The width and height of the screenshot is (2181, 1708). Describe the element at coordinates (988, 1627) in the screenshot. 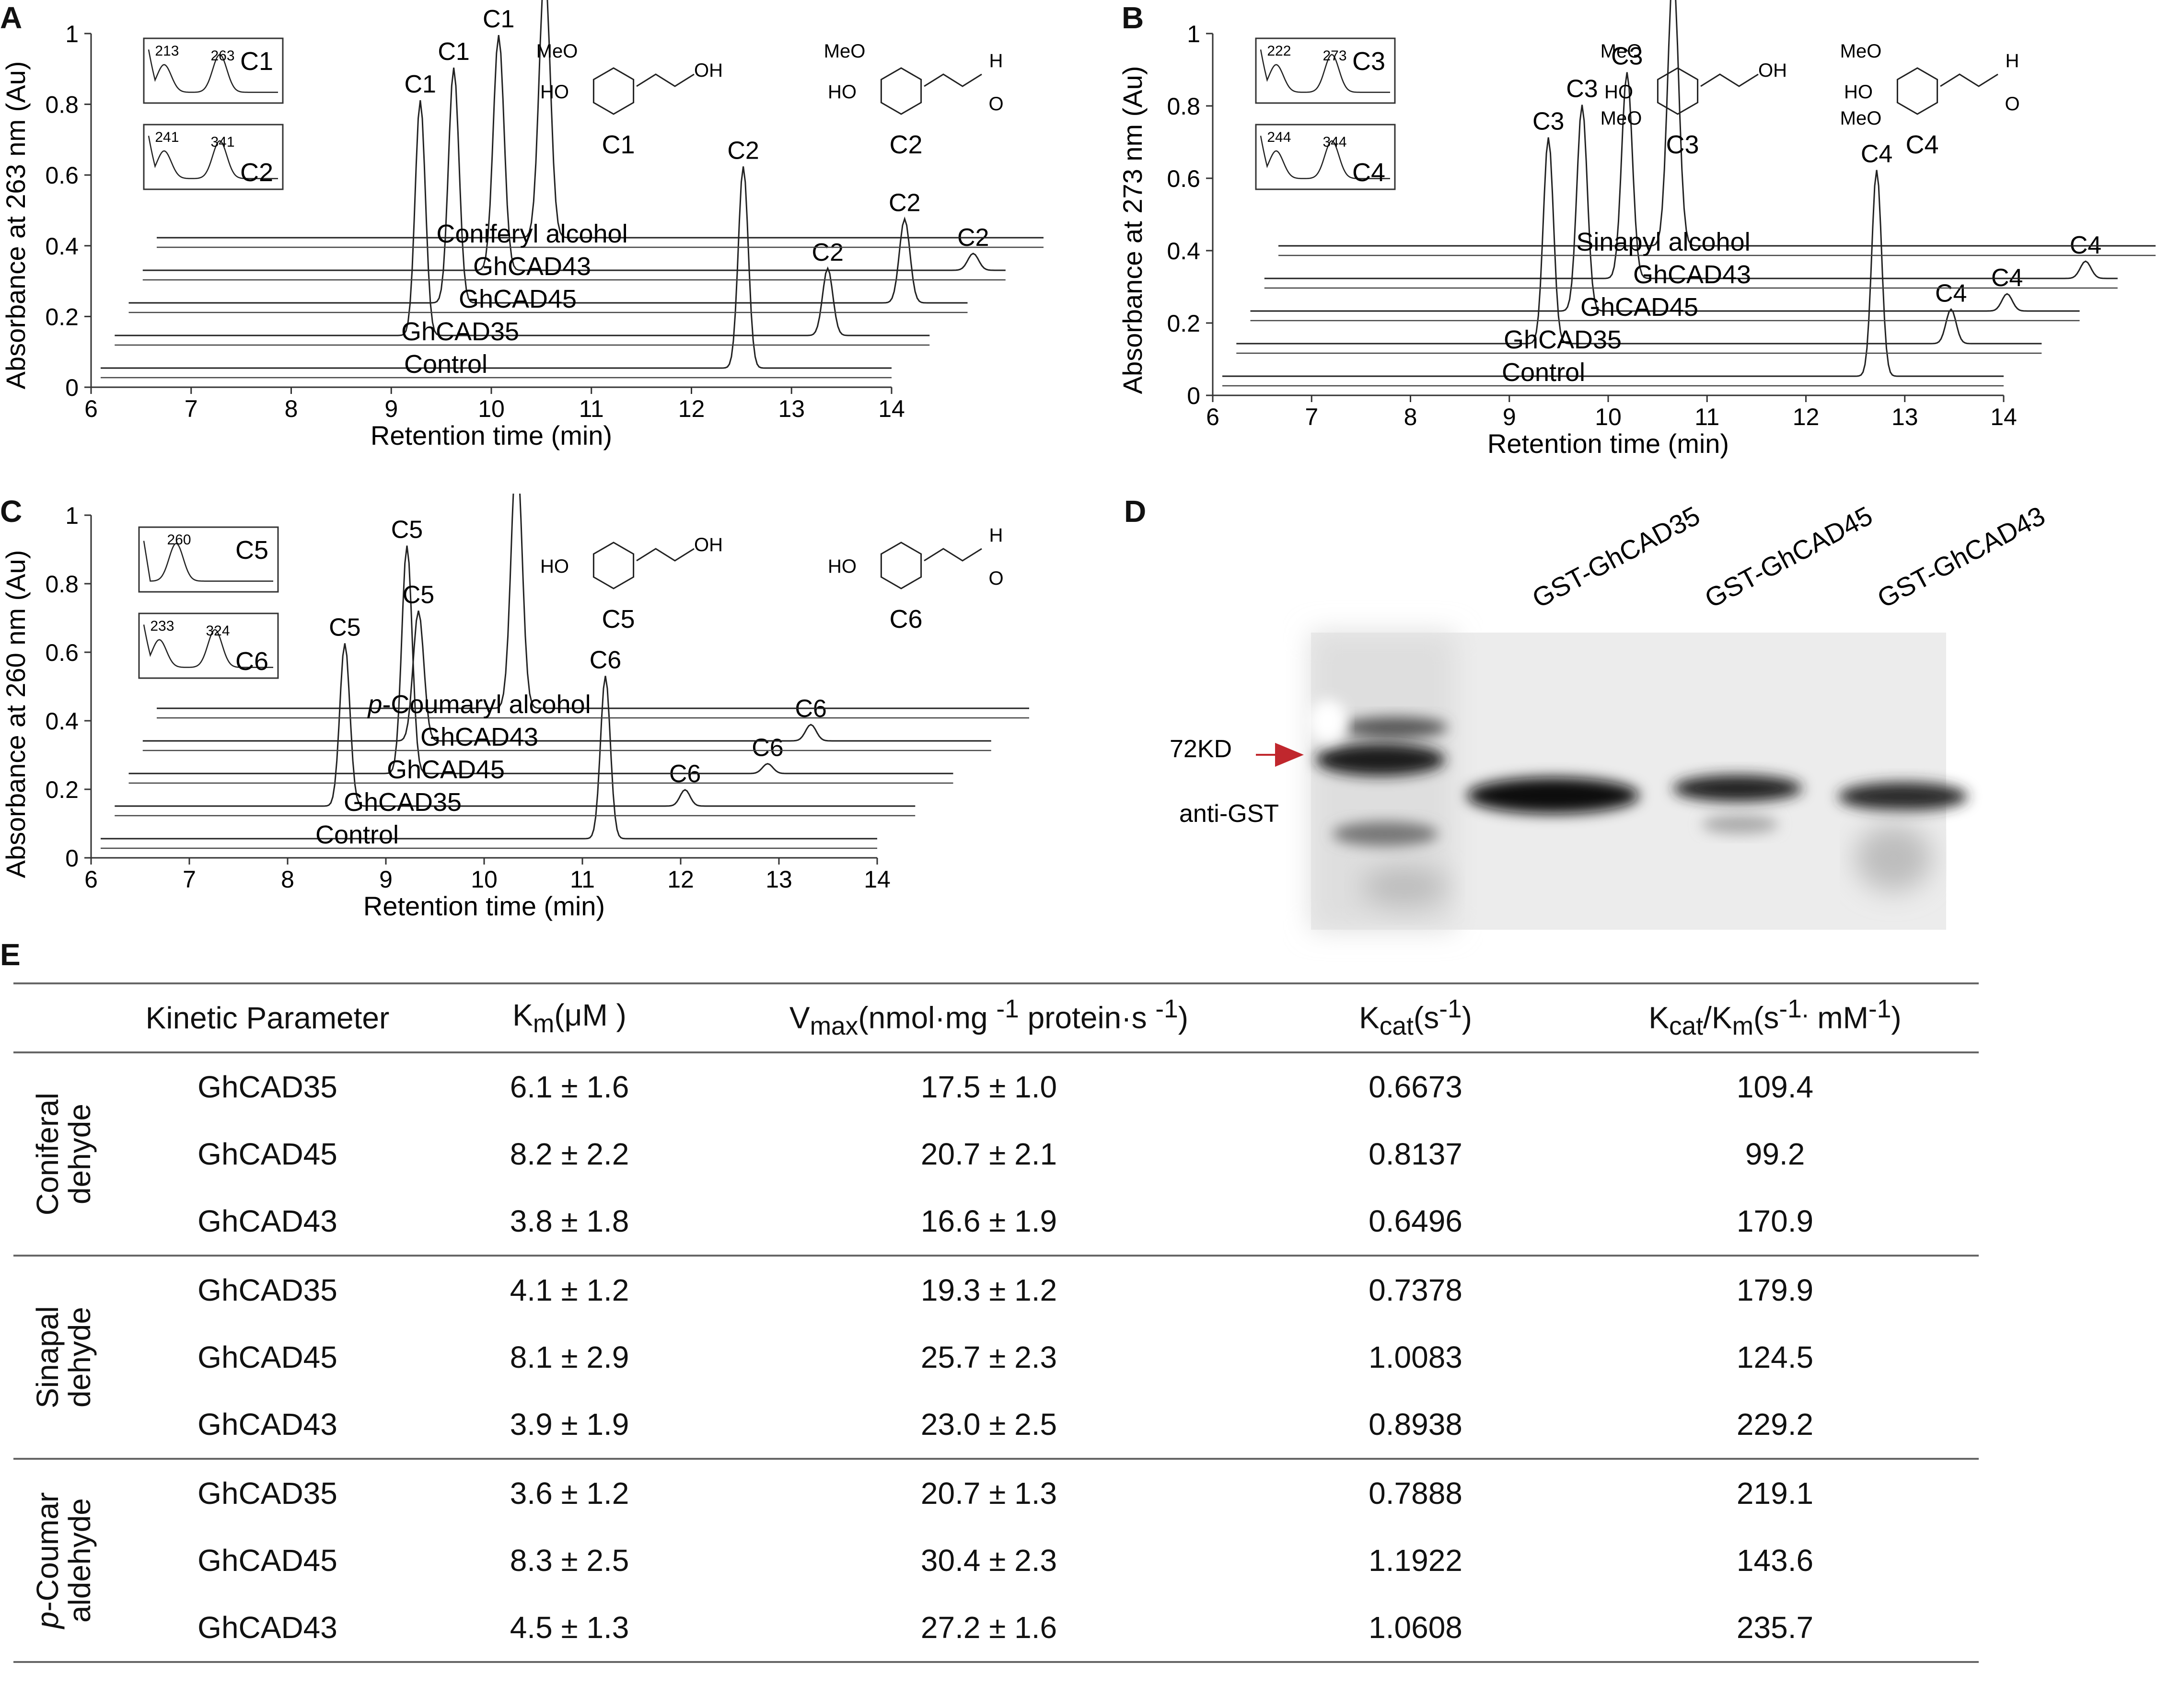

I see `cell-vmax: 27.2 ± 1.6` at that location.